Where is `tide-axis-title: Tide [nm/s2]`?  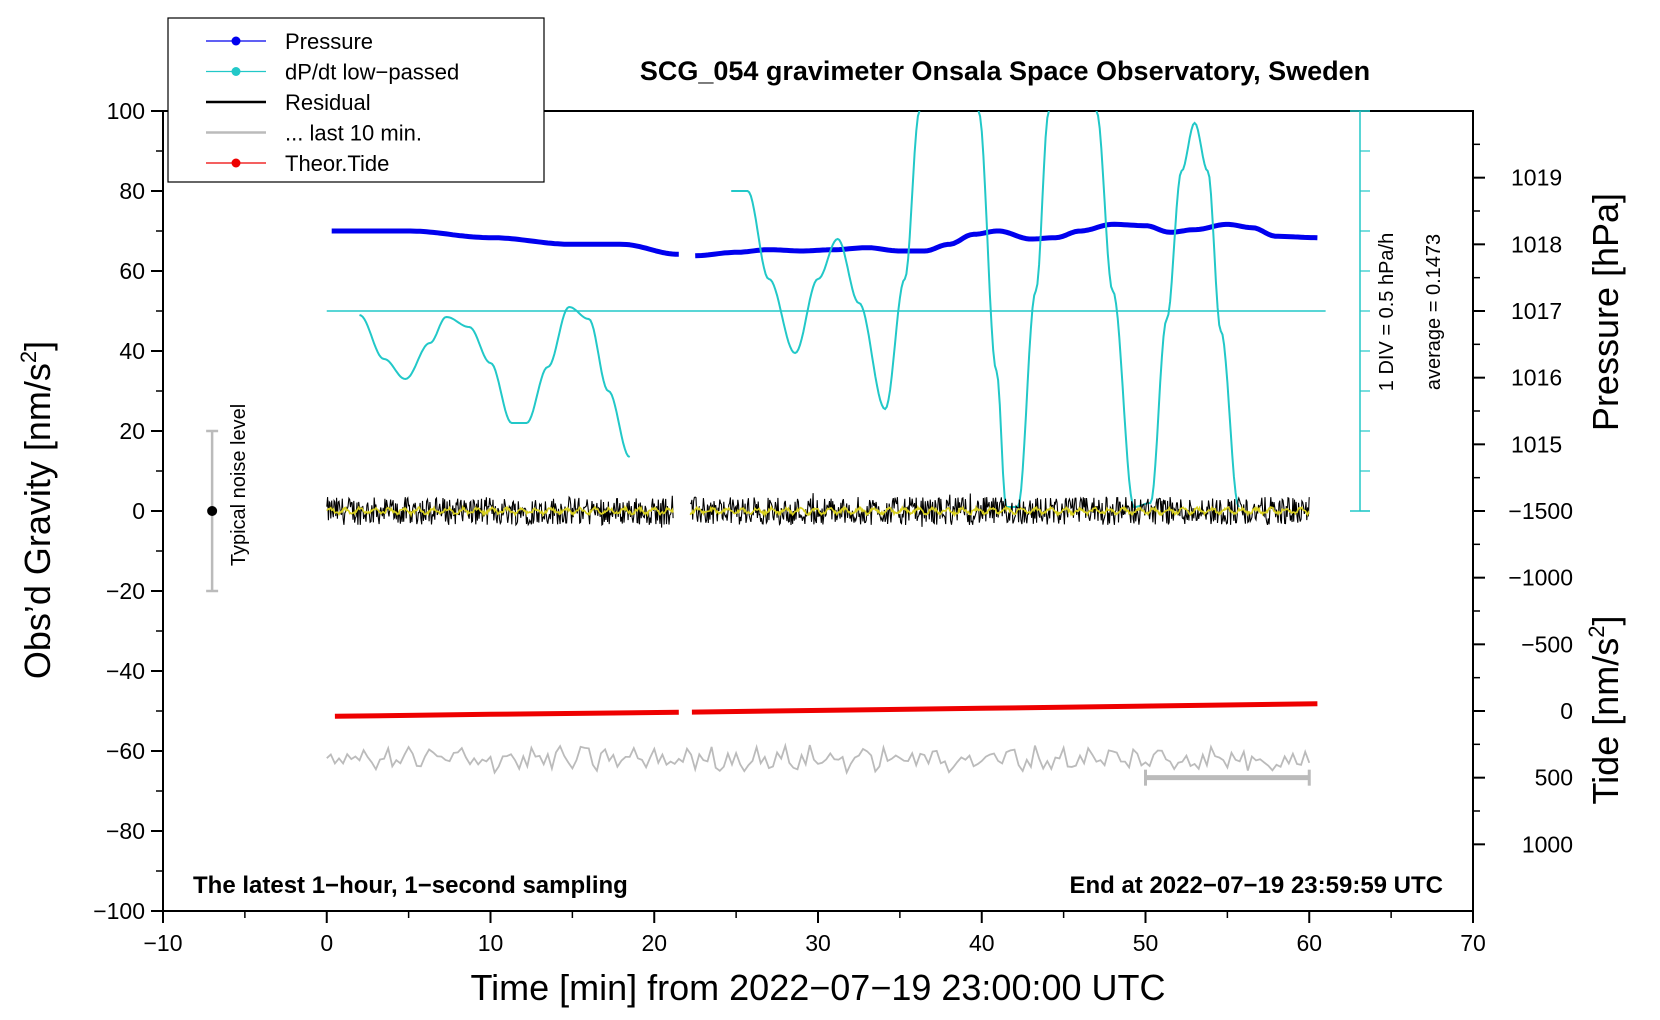 tide-axis-title: Tide [nm/s2] is located at coordinates (1605, 710).